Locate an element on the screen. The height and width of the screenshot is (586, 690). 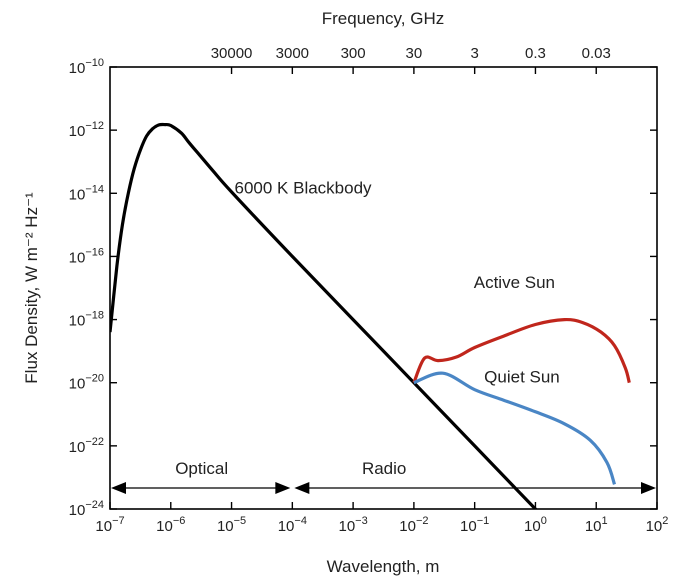
x-tick-label: 10⁻⁴ is located at coordinates (292, 525).